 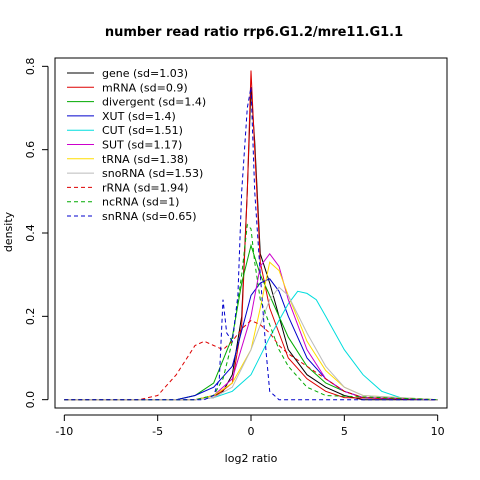 I want to click on x-axis-label: log2 ratio, so click(x=251, y=458).